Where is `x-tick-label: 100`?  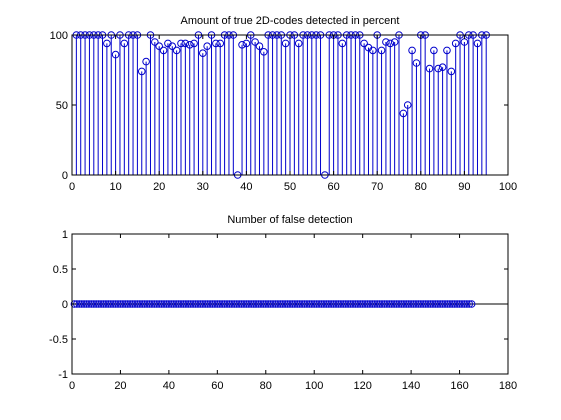
x-tick-label: 100 is located at coordinates (508, 187).